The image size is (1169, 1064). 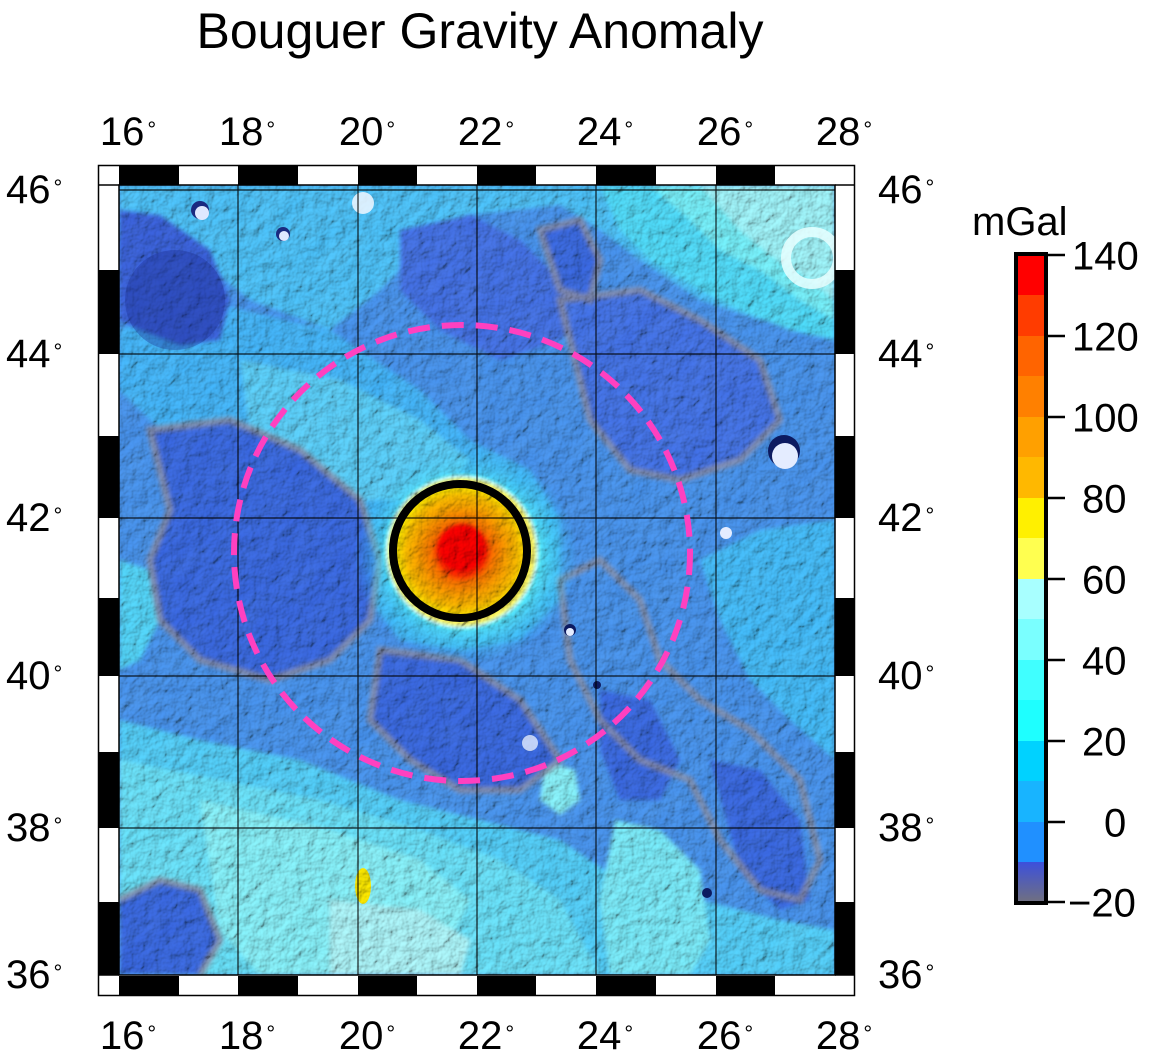 I want to click on colorbar-tick-60: 60, so click(x=1104, y=580).